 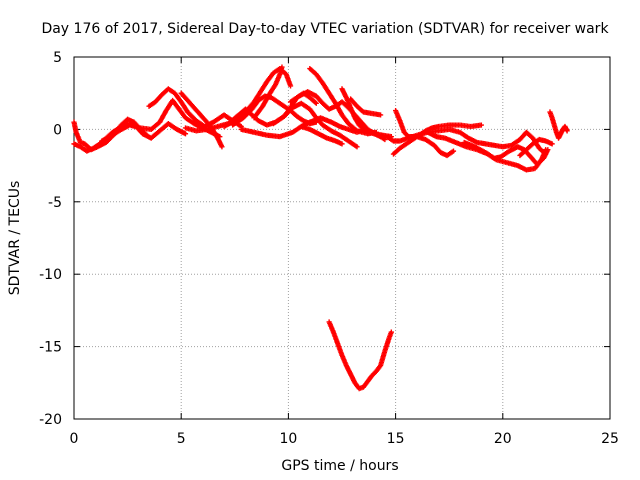 I want to click on series-s23, so click(x=558, y=125).